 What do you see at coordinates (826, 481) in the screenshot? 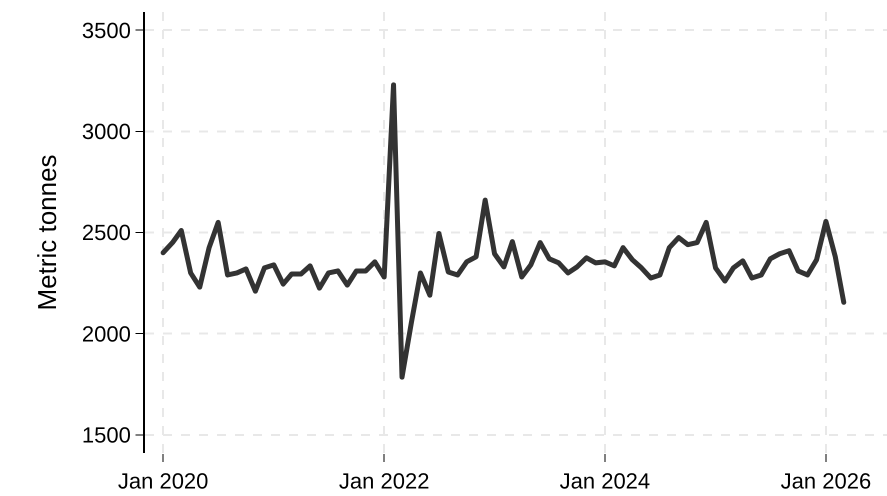
I see `x-tick-label: Jan 2026` at bounding box center [826, 481].